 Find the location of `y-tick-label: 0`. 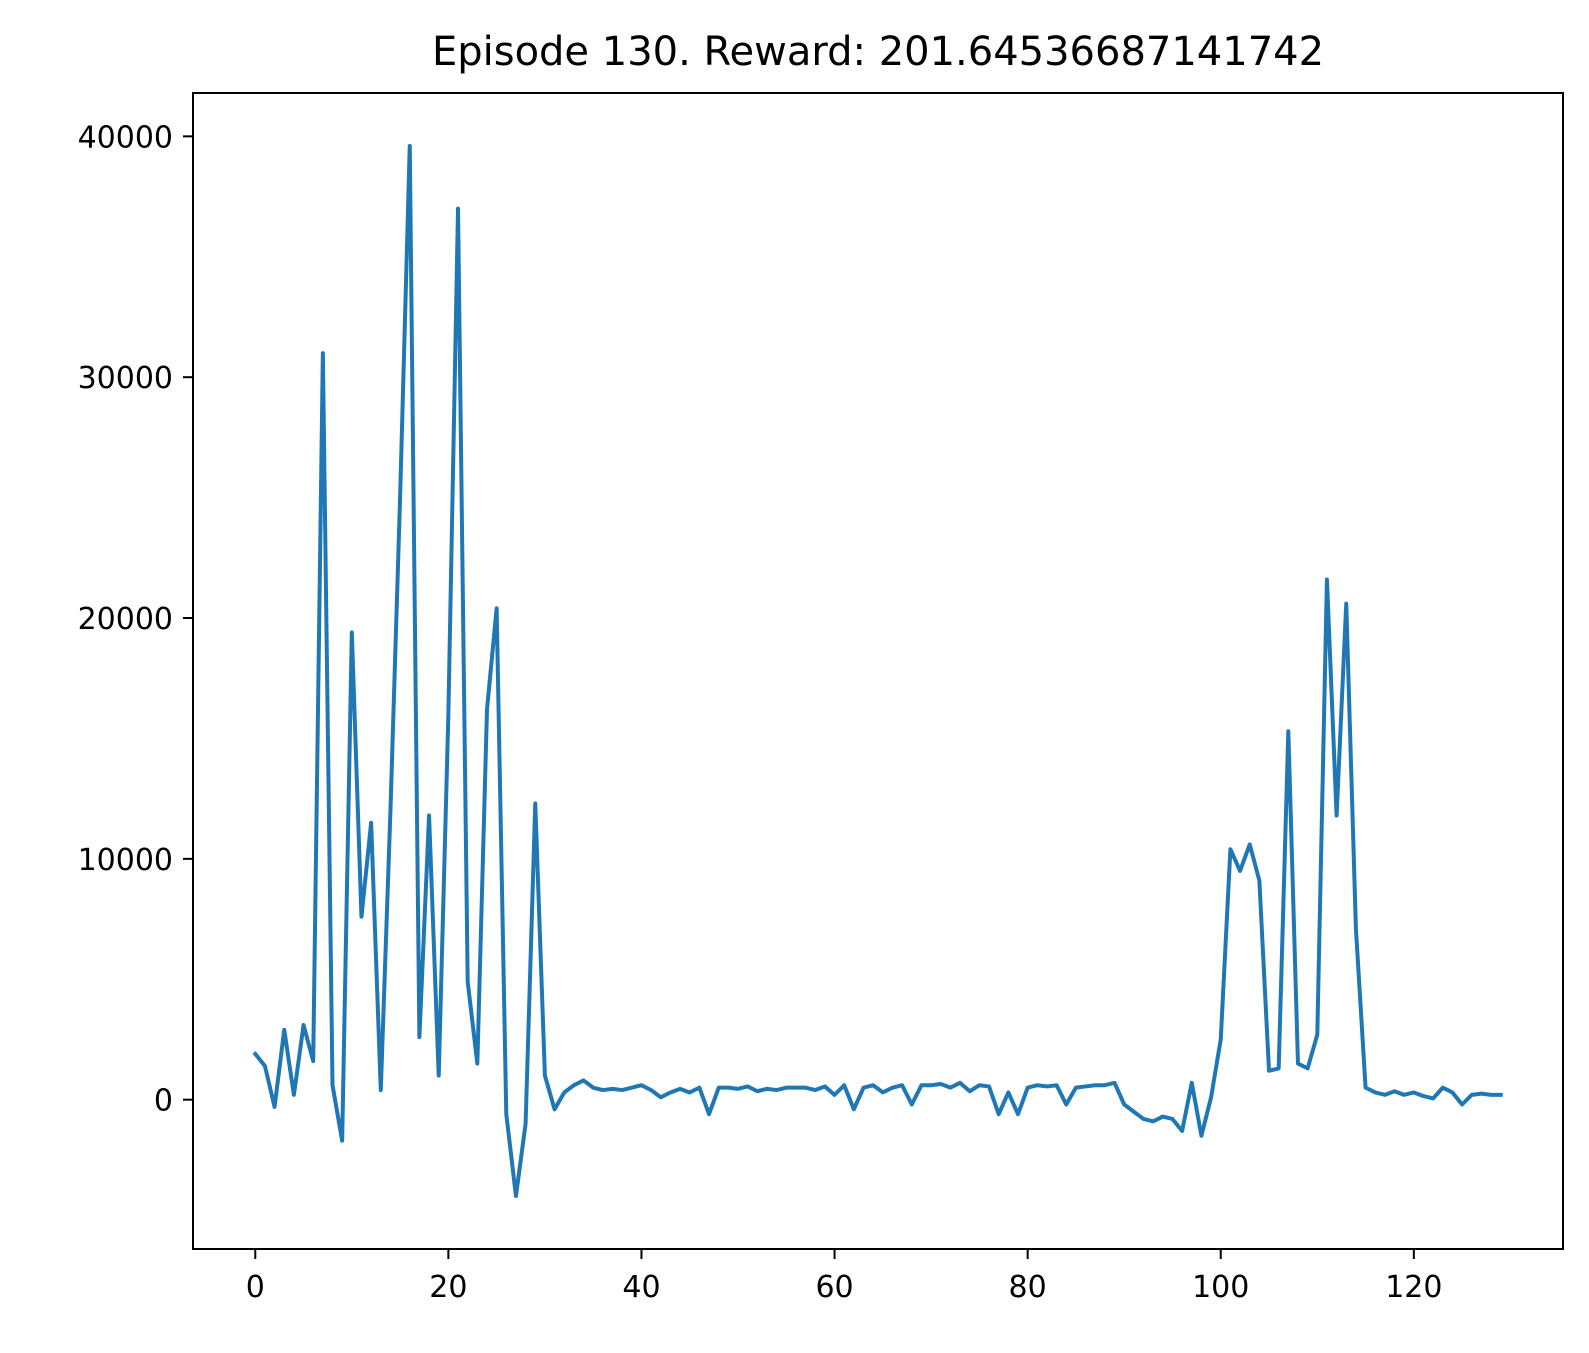

y-tick-label: 0 is located at coordinates (163, 1101).